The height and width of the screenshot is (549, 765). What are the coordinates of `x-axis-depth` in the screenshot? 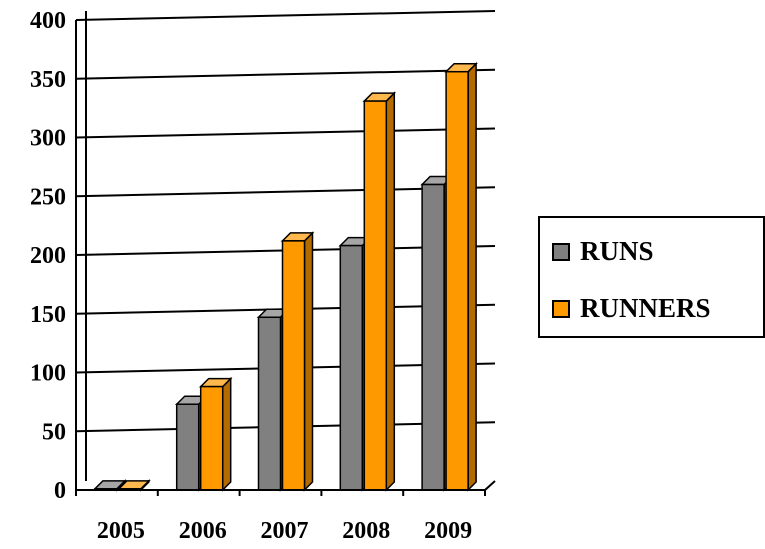 It's located at (490, 485).